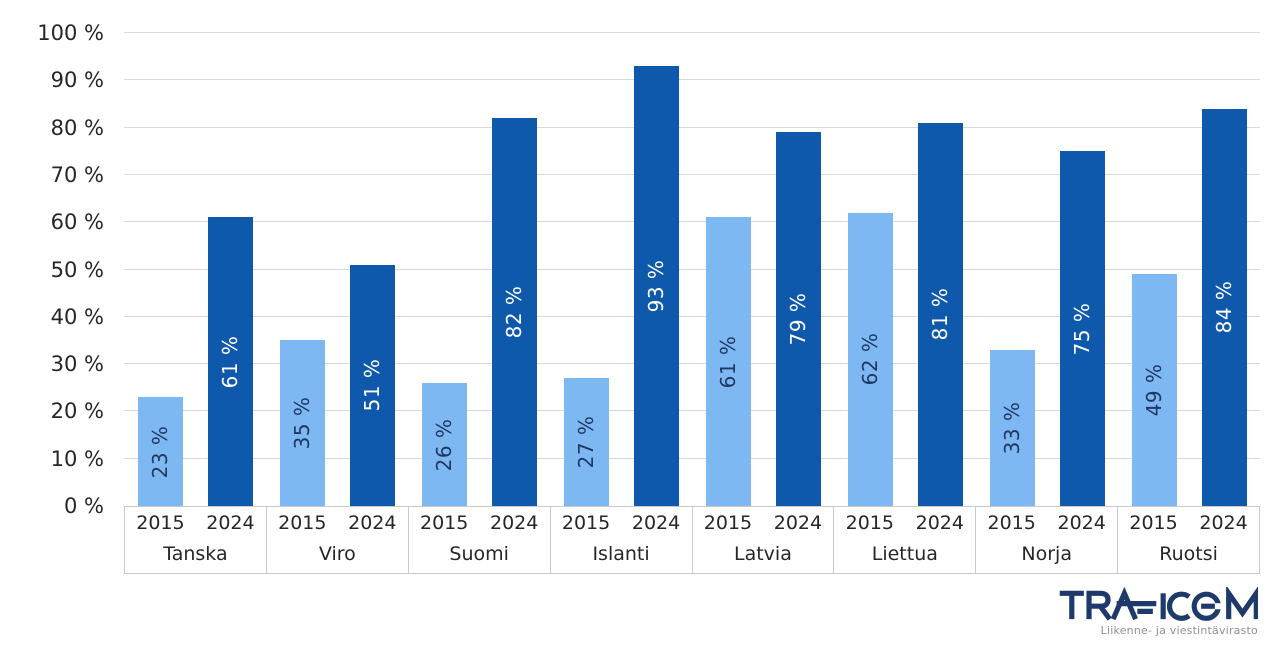  What do you see at coordinates (77, 222) in the screenshot?
I see `y-axis-tick-label: 60 %` at bounding box center [77, 222].